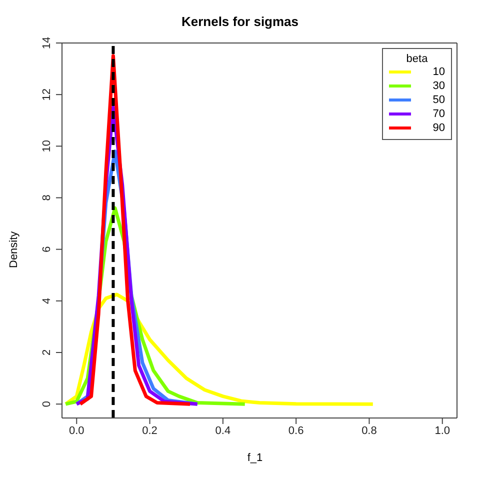 This screenshot has height=482, width=480. Describe the element at coordinates (255, 458) in the screenshot. I see `x-axis-title: f_1` at that location.